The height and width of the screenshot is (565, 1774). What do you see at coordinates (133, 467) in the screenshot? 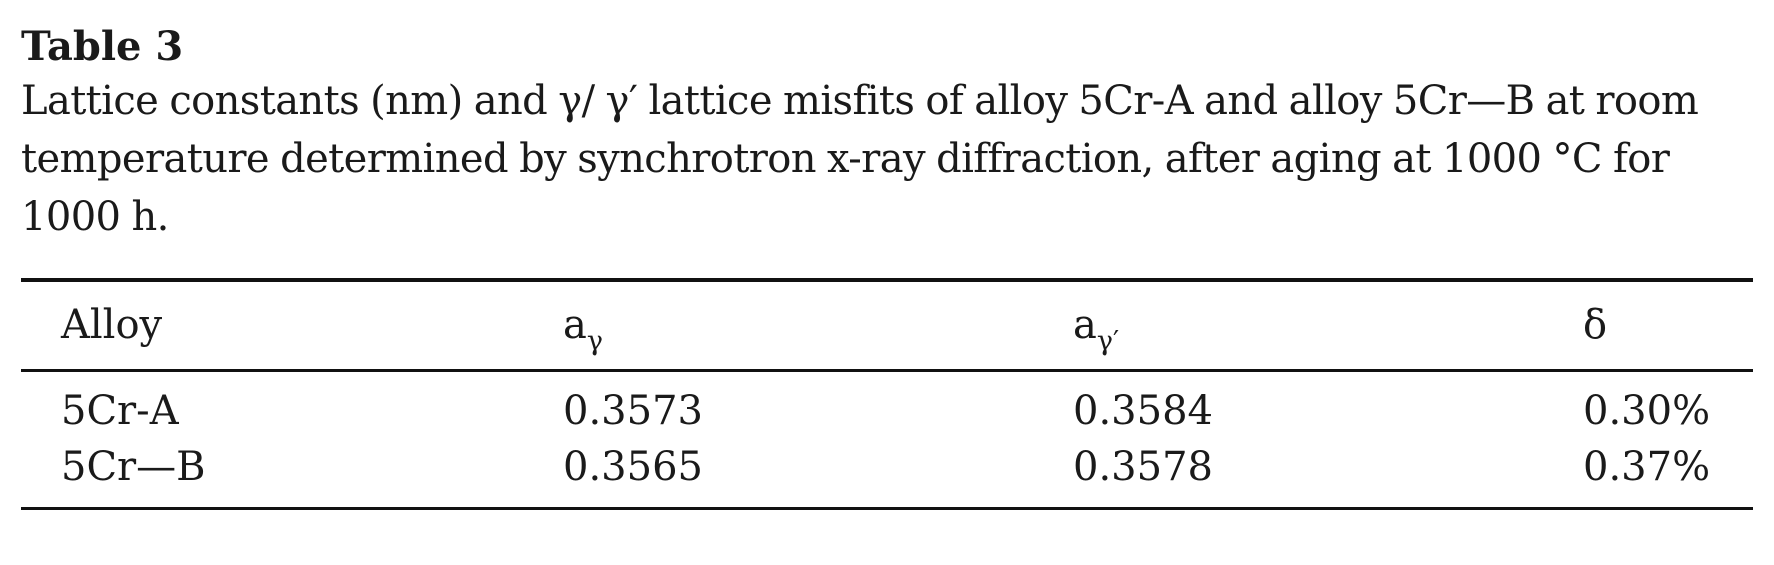
I see `cell-alloy: 5Cr—B` at bounding box center [133, 467].